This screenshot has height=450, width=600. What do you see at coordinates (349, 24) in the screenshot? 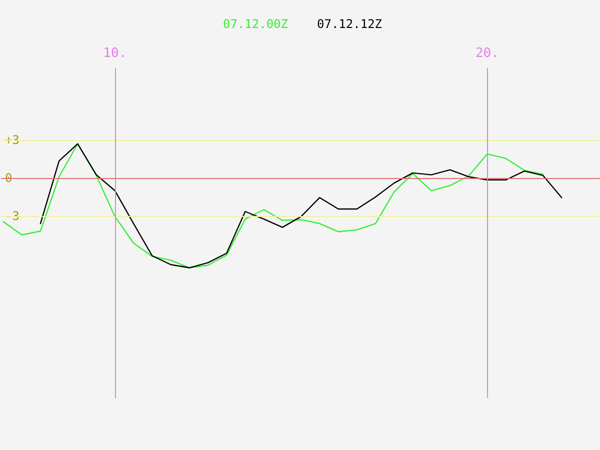
I see `text: 07.12.12Z` at bounding box center [349, 24].